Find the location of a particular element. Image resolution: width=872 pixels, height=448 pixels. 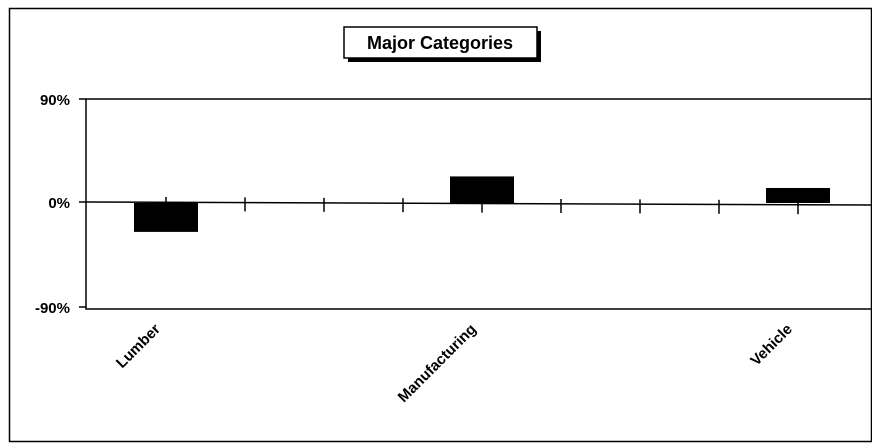

y-tick-label-zero: 0% is located at coordinates (59, 203).